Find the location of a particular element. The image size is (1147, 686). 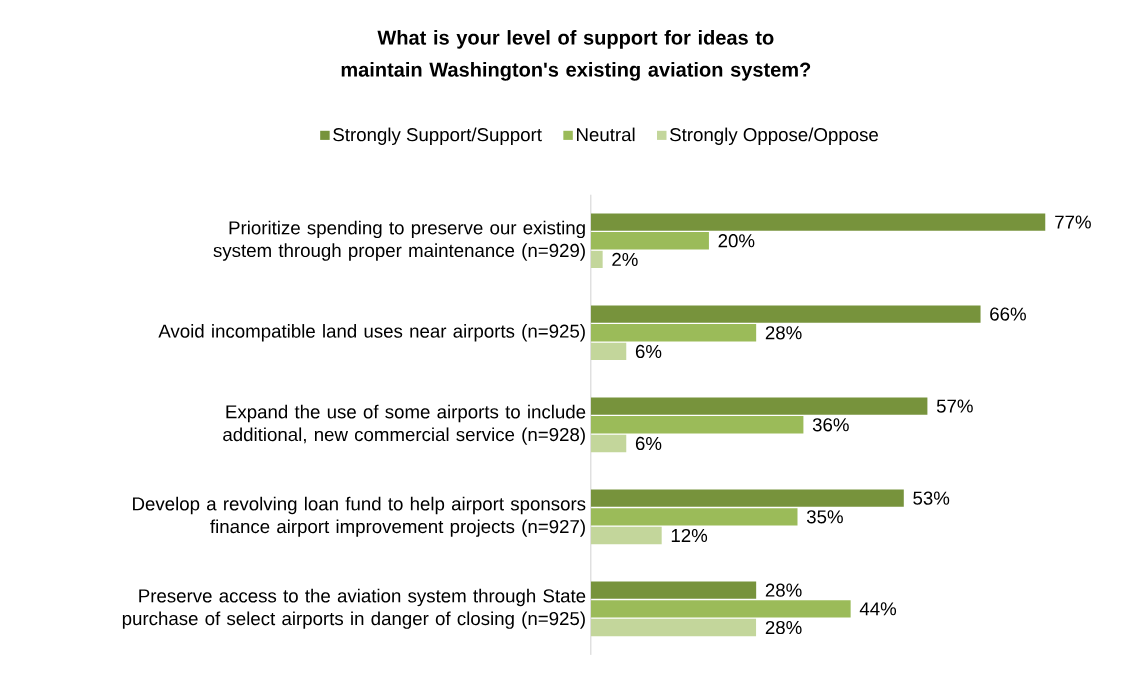

legend-label: Strongly Support/Support is located at coordinates (437, 136).